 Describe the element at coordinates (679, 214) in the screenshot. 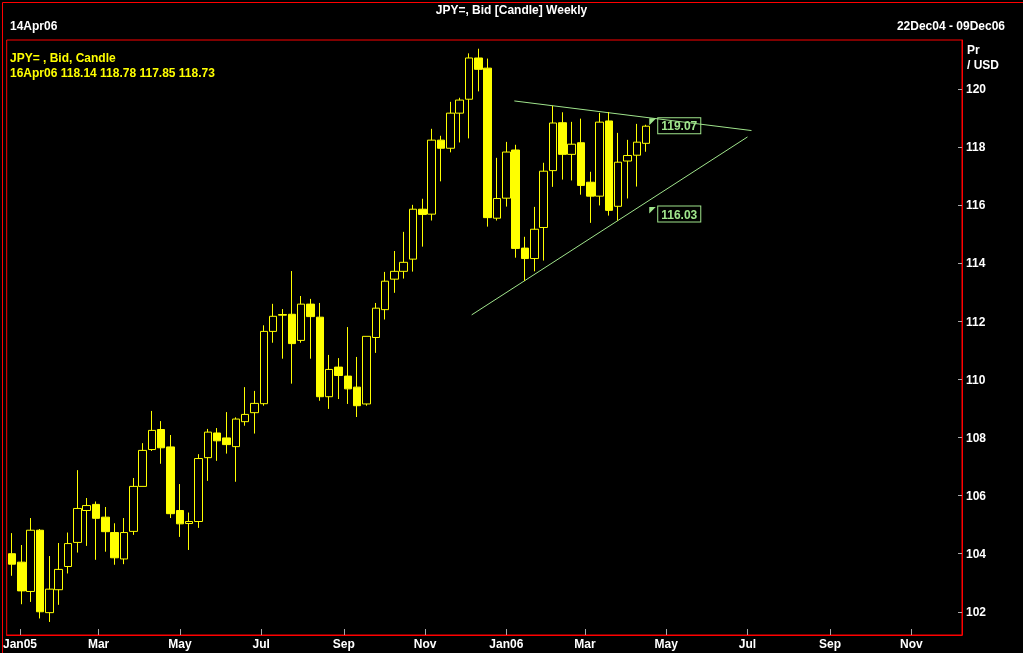

I see `annotation: 116.03` at that location.